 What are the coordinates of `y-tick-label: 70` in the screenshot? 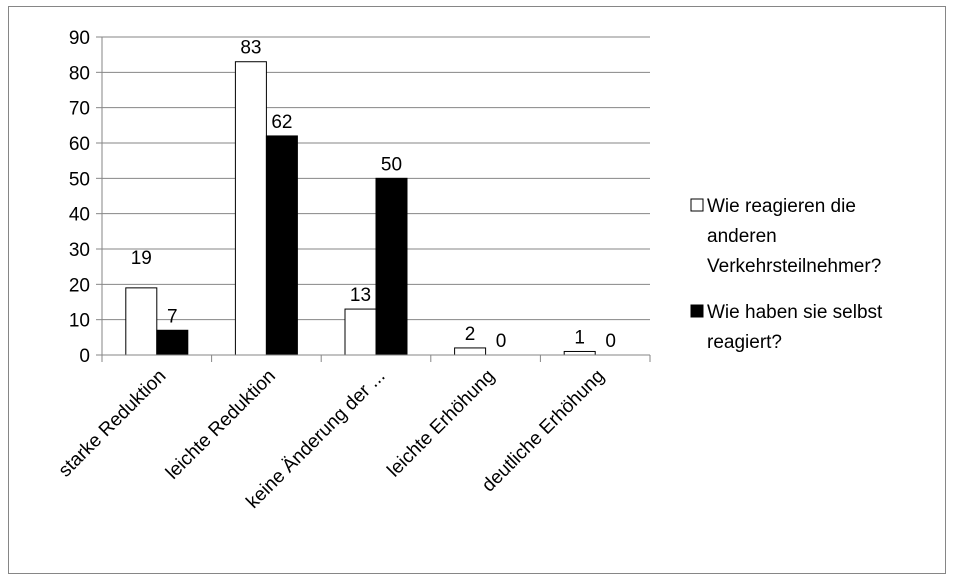 It's located at (79, 109).